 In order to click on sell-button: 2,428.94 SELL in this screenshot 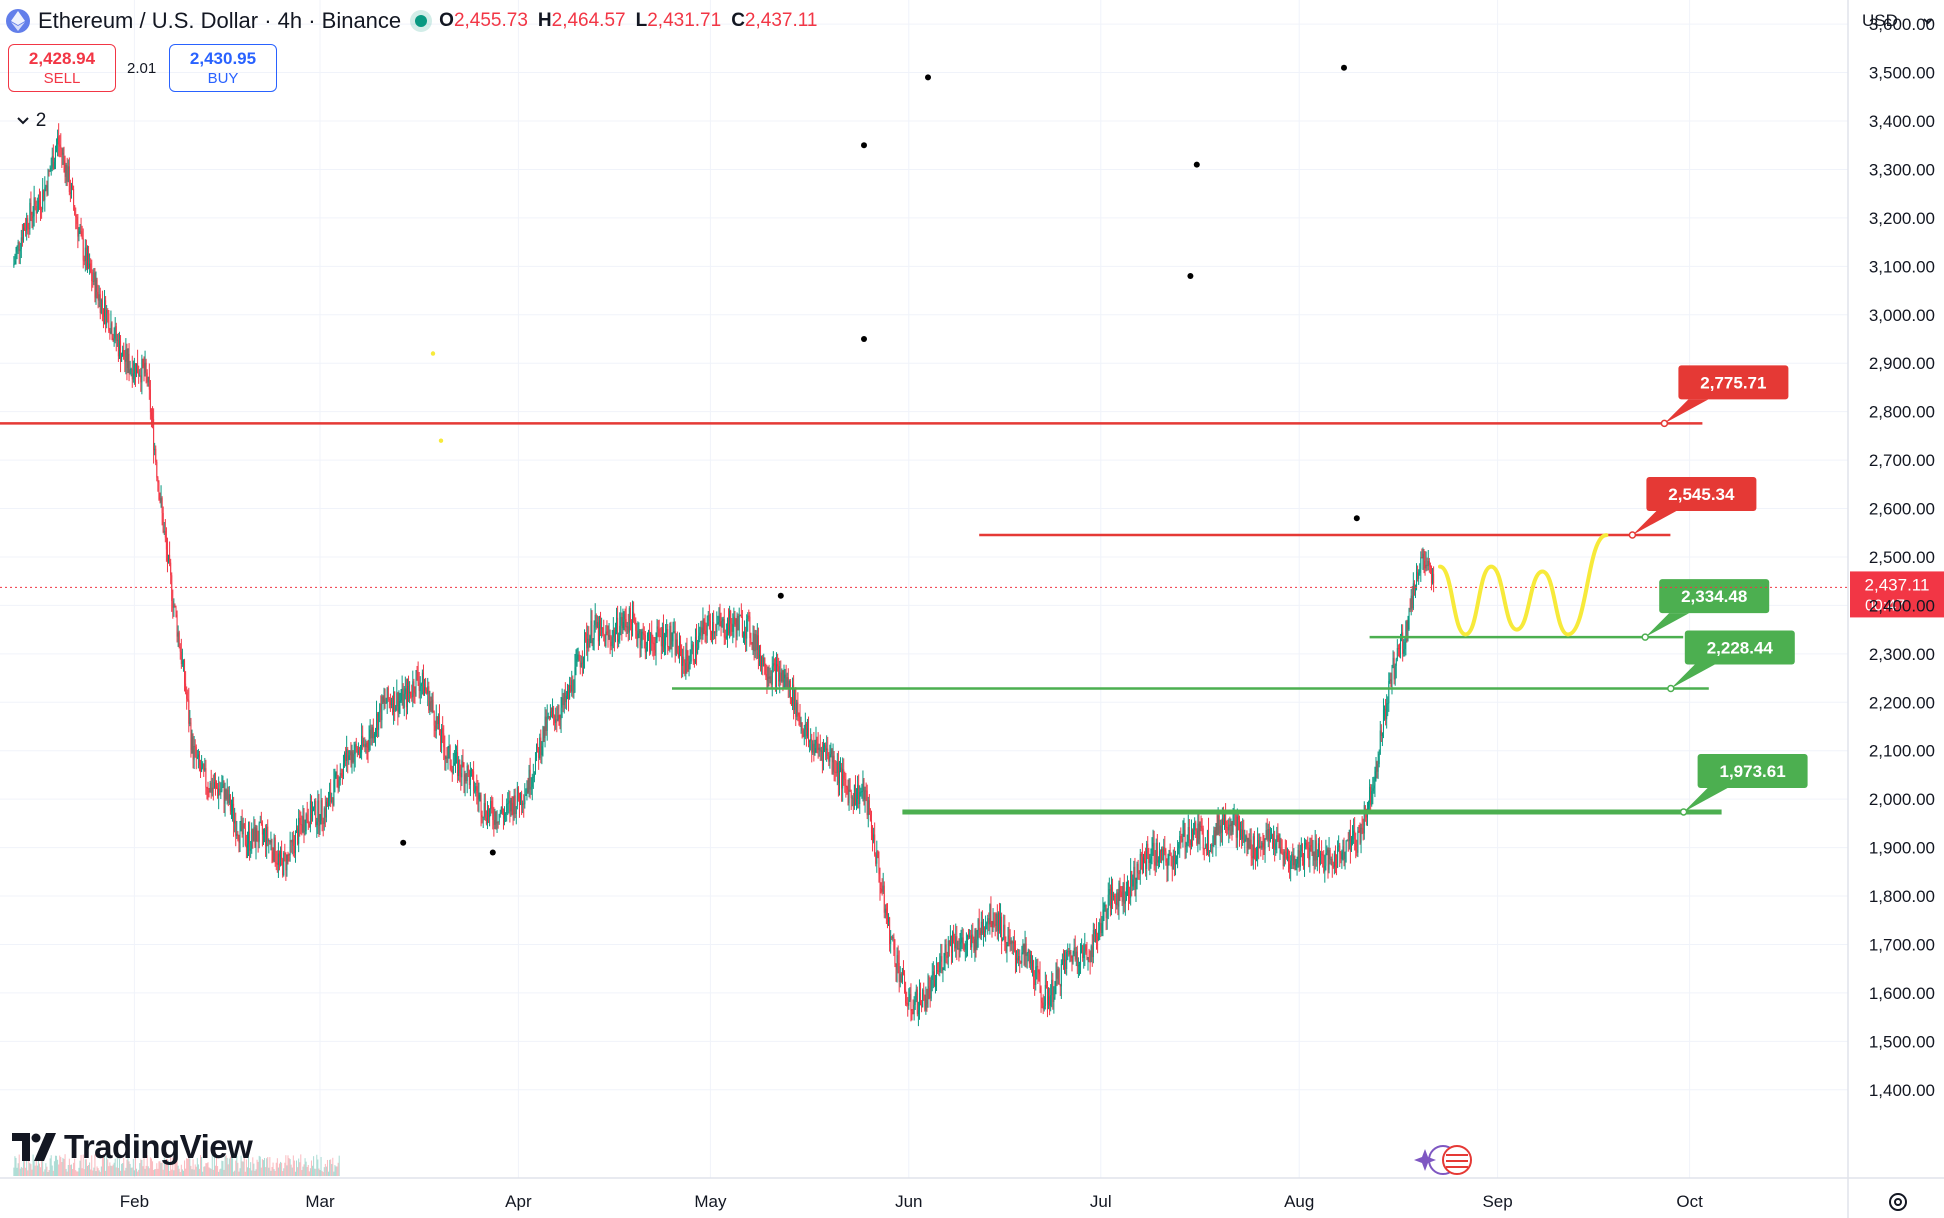, I will do `click(62, 68)`.